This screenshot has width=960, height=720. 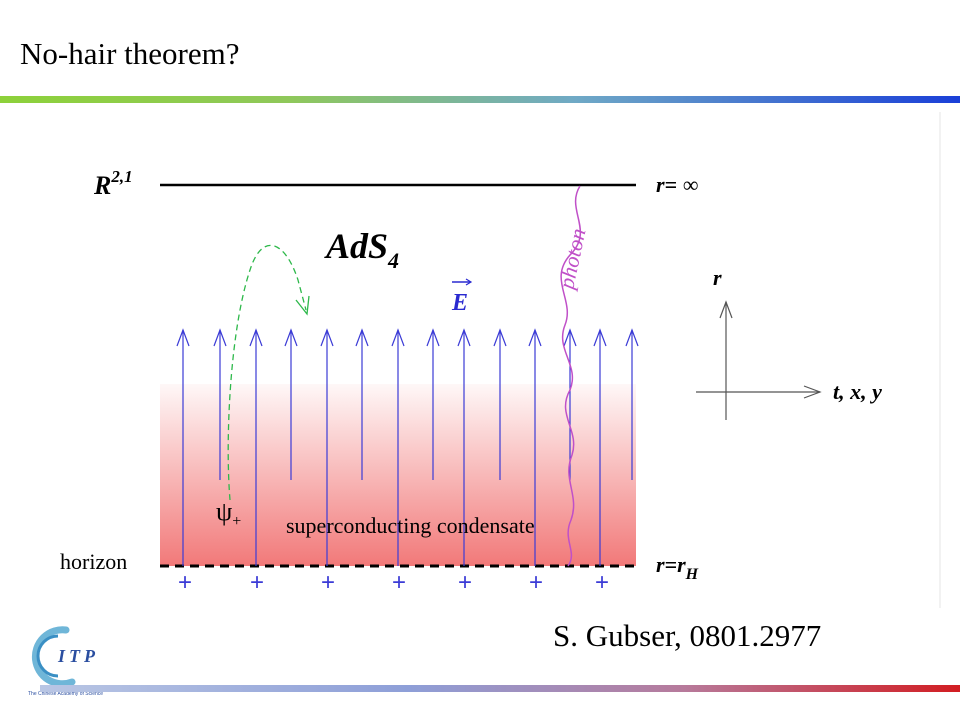 What do you see at coordinates (361, 249) in the screenshot?
I see `bulk-label: AdS4` at bounding box center [361, 249].